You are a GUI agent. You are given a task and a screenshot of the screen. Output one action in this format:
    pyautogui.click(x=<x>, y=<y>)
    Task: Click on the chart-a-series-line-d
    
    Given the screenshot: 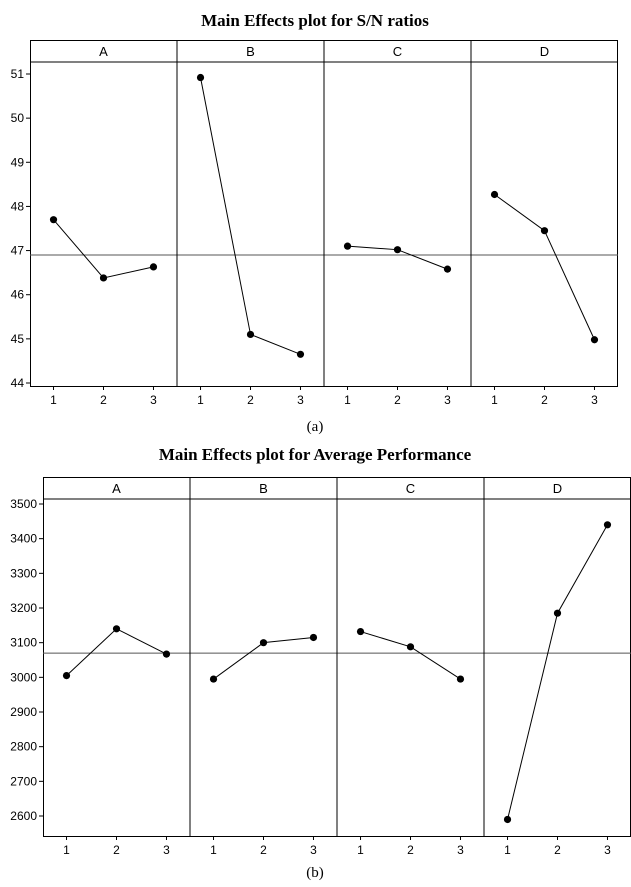 What is the action you would take?
    pyautogui.click(x=544, y=267)
    